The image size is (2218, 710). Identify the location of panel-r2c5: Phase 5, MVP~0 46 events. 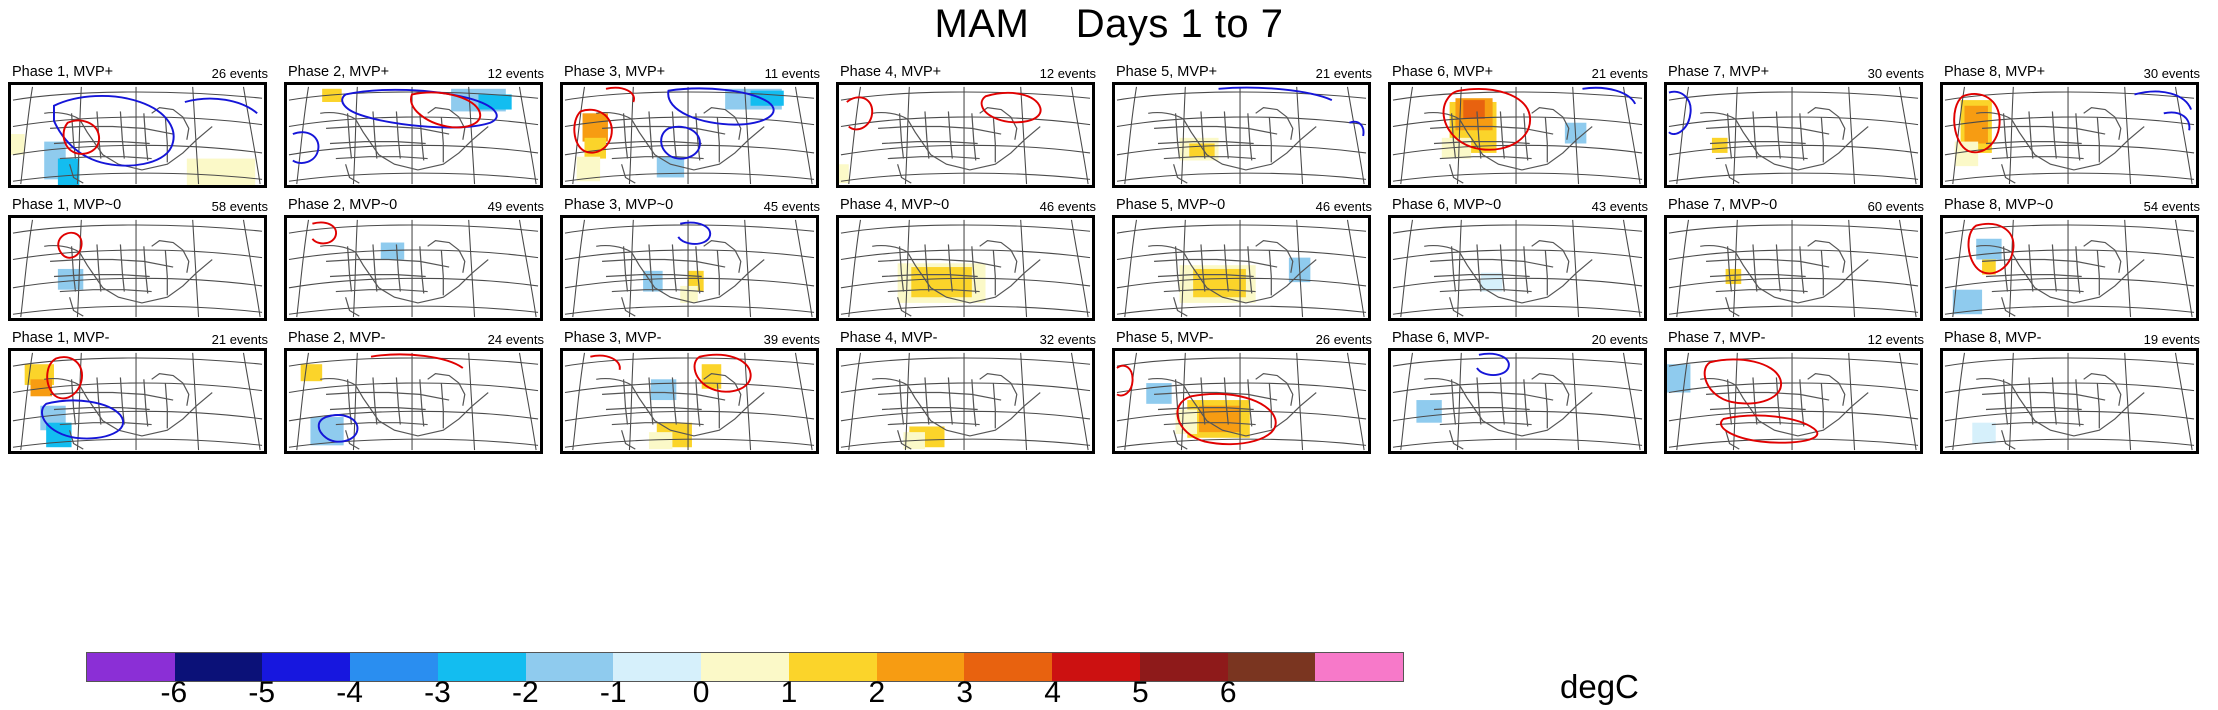
(1243, 259).